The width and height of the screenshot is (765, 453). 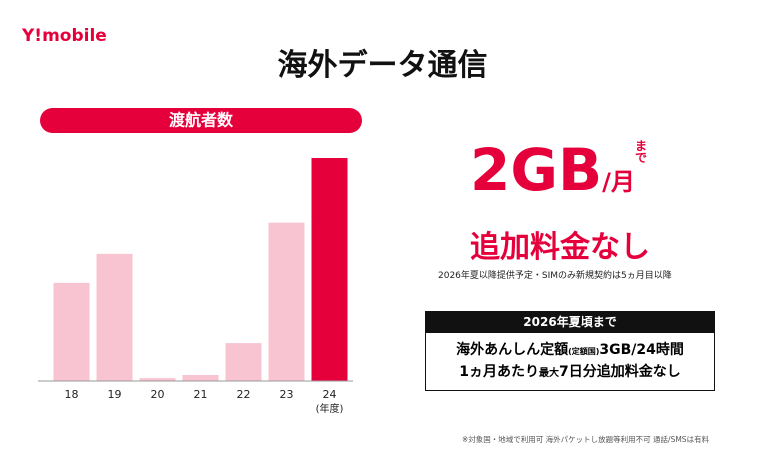 What do you see at coordinates (115, 394) in the screenshot?
I see `x-tick-label: 19` at bounding box center [115, 394].